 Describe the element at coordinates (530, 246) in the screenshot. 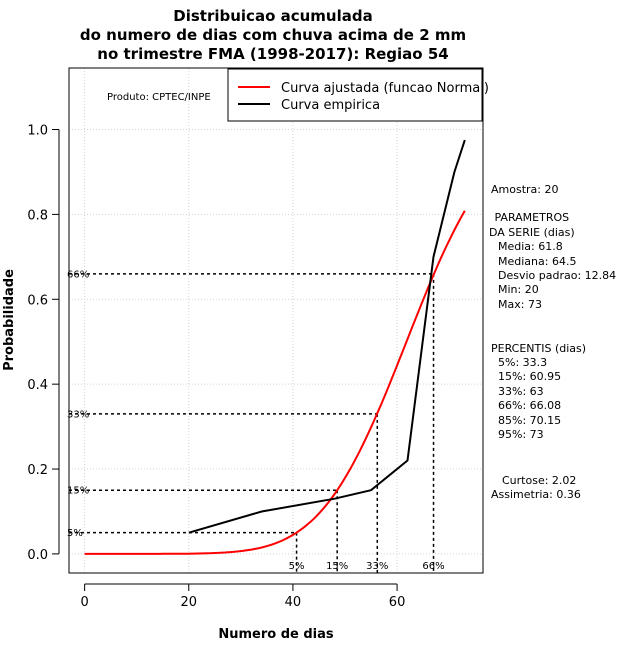

I see `param-media: Media: 61.8` at that location.